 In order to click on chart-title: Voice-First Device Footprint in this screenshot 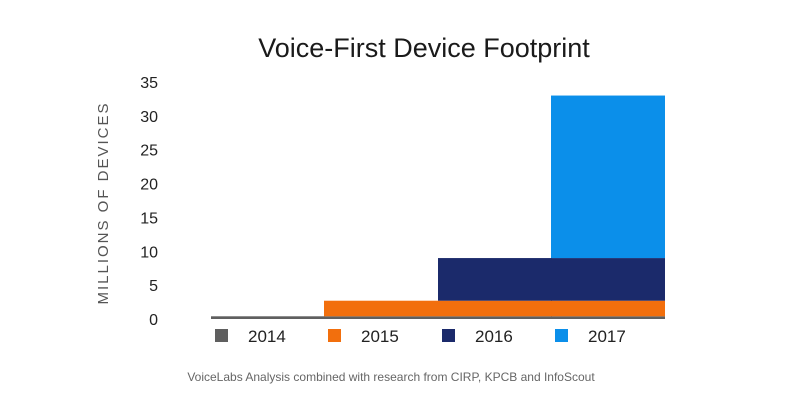, I will do `click(424, 48)`.